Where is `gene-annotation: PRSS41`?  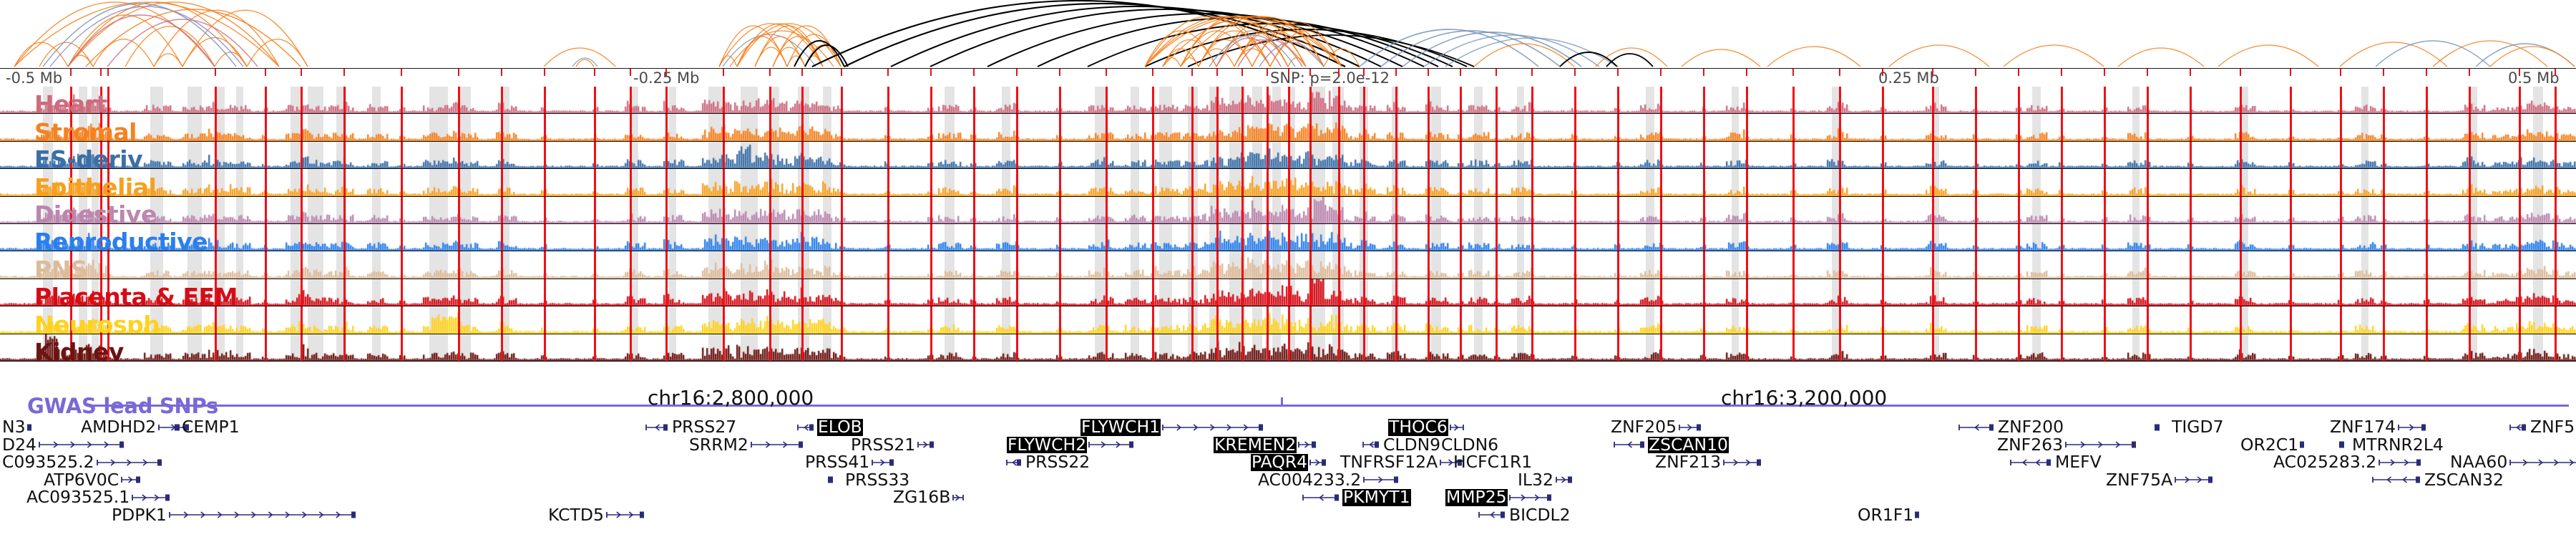 gene-annotation: PRSS41 is located at coordinates (850, 462).